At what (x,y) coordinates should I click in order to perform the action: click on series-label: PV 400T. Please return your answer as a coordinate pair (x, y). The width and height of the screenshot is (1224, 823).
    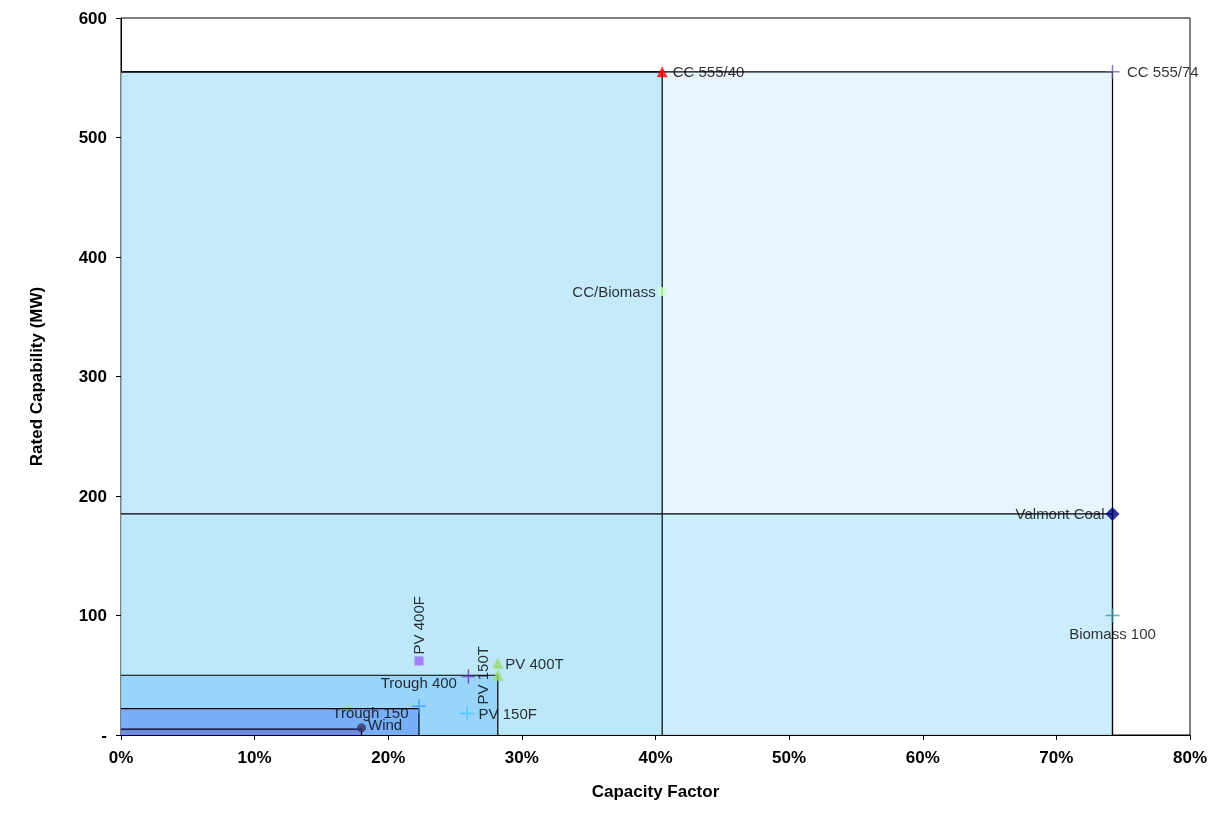
    Looking at the image, I should click on (534, 663).